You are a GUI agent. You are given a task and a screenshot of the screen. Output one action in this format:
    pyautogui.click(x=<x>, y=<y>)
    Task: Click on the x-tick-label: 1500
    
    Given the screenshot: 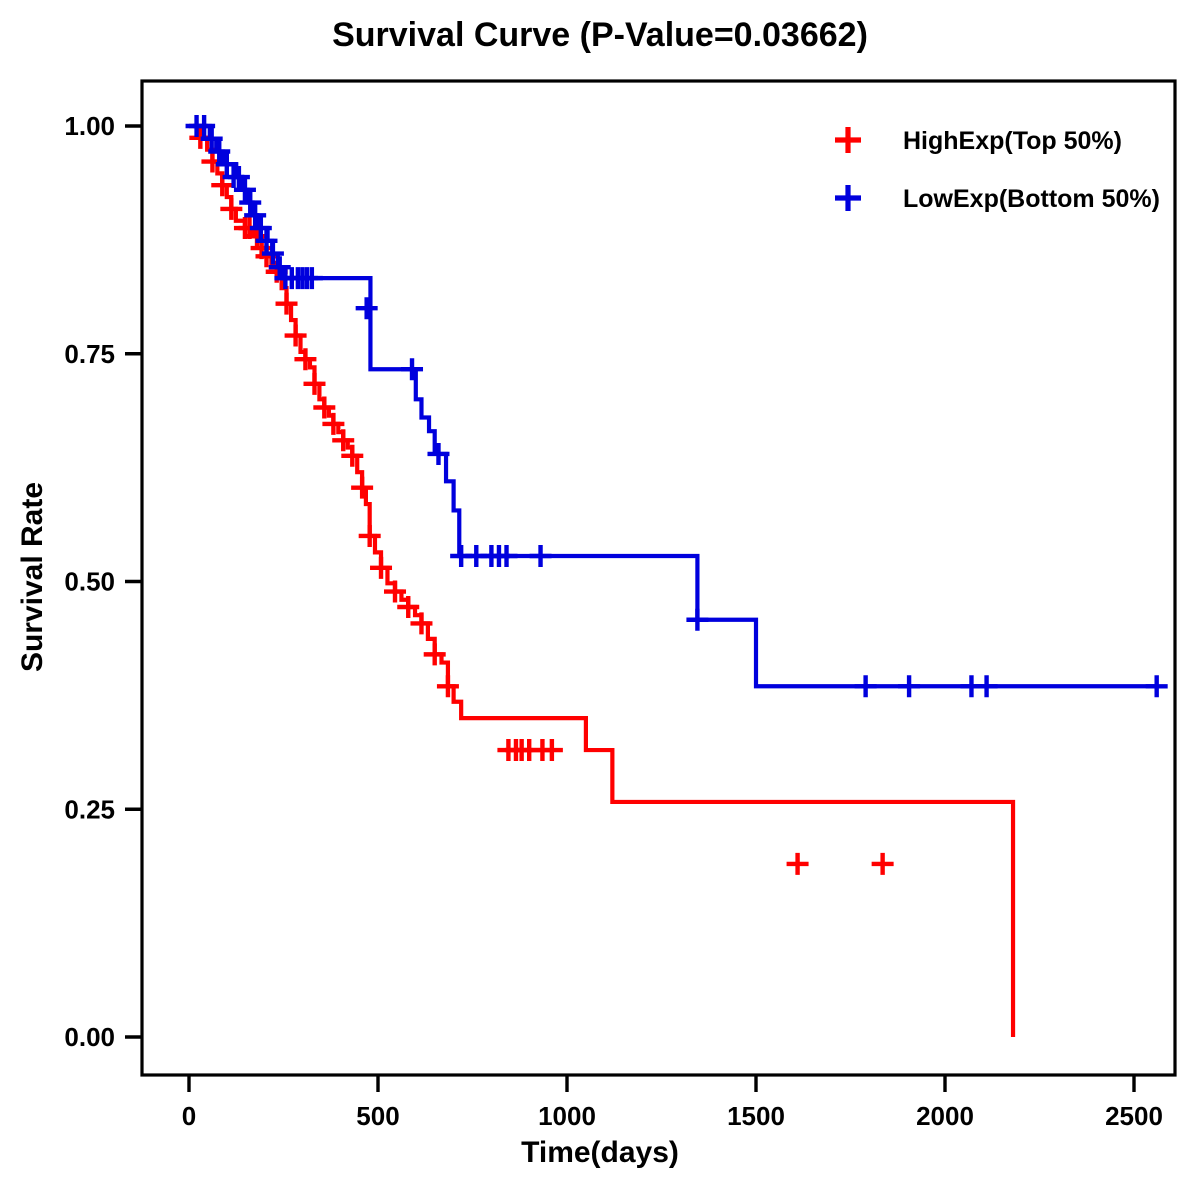 What is the action you would take?
    pyautogui.click(x=756, y=1116)
    